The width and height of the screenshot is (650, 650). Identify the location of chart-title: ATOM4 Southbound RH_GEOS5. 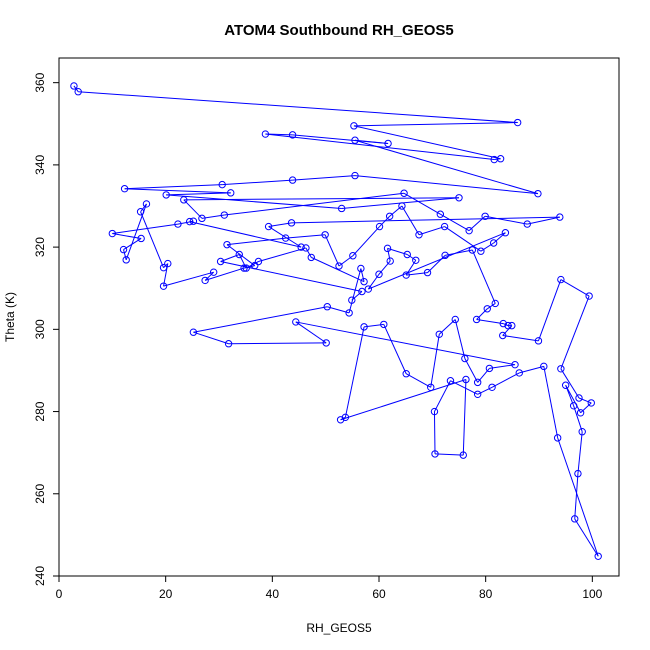
(338, 30).